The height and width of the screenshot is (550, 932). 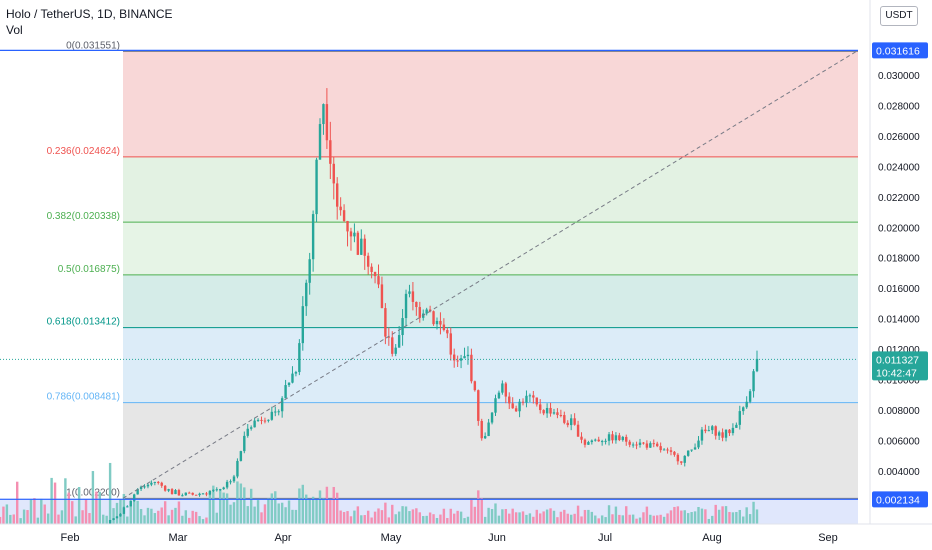 I want to click on volume-label: Vol, so click(x=14, y=30).